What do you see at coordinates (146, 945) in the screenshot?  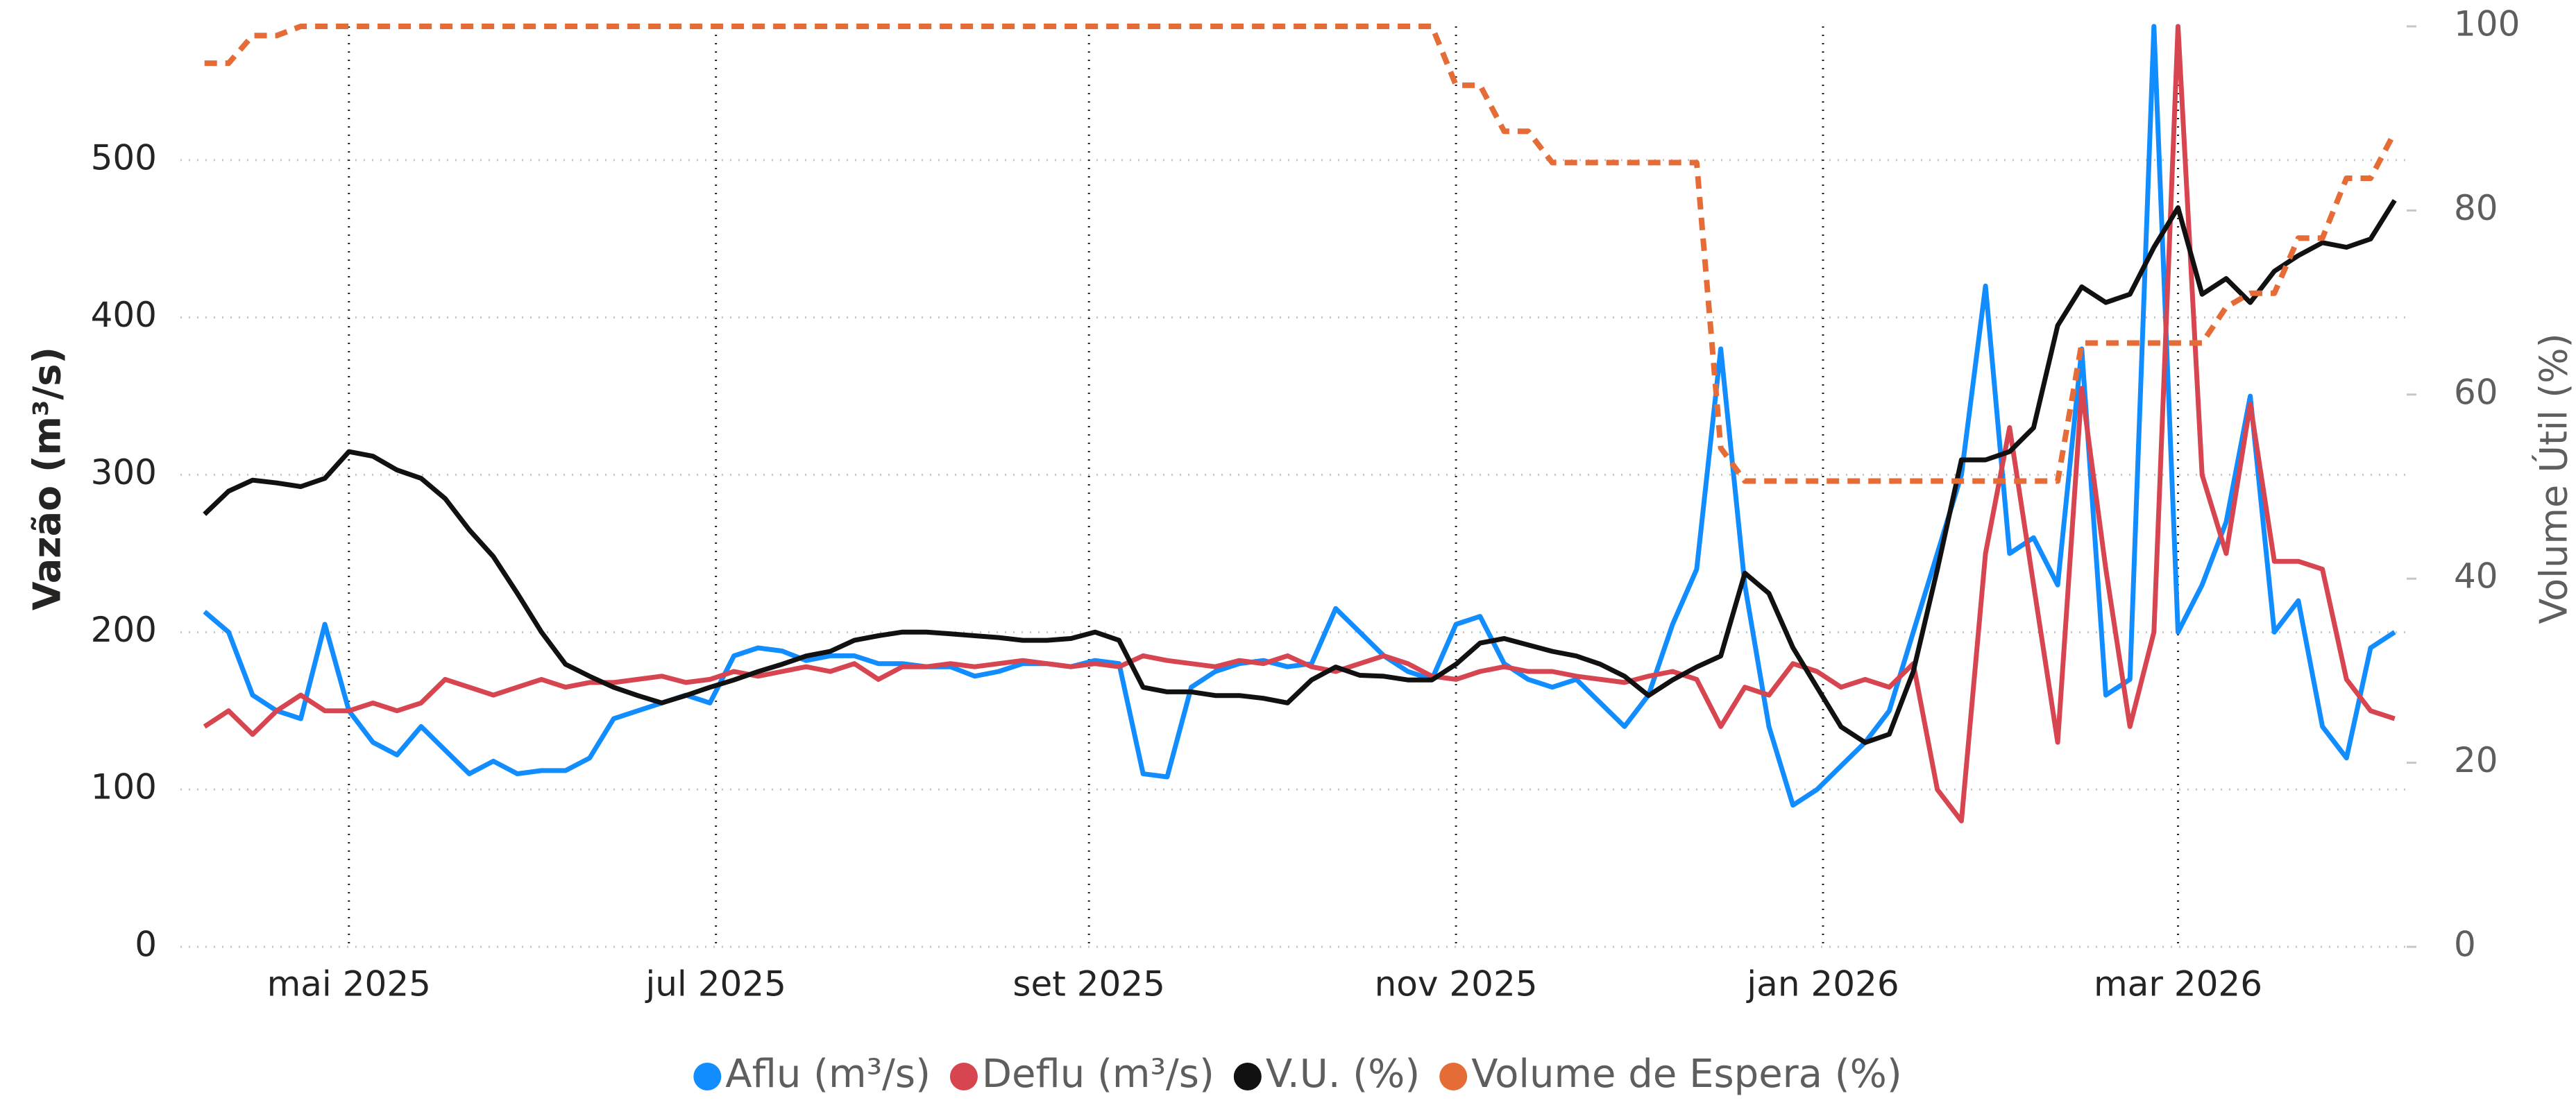 I see `y-tick-label: 0` at bounding box center [146, 945].